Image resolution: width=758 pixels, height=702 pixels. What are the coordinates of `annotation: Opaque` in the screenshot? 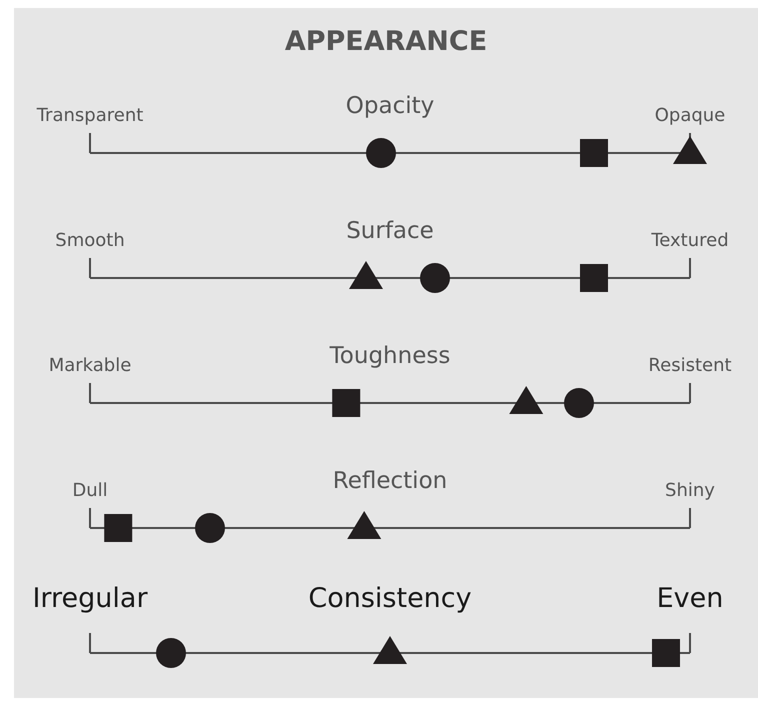 It's located at (690, 115).